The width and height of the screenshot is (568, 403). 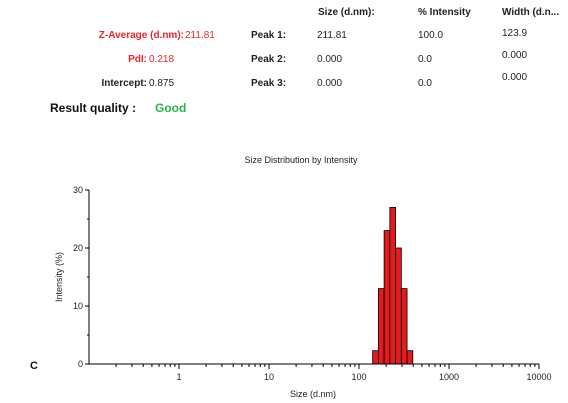 I want to click on panel-letter: C, so click(x=34, y=366).